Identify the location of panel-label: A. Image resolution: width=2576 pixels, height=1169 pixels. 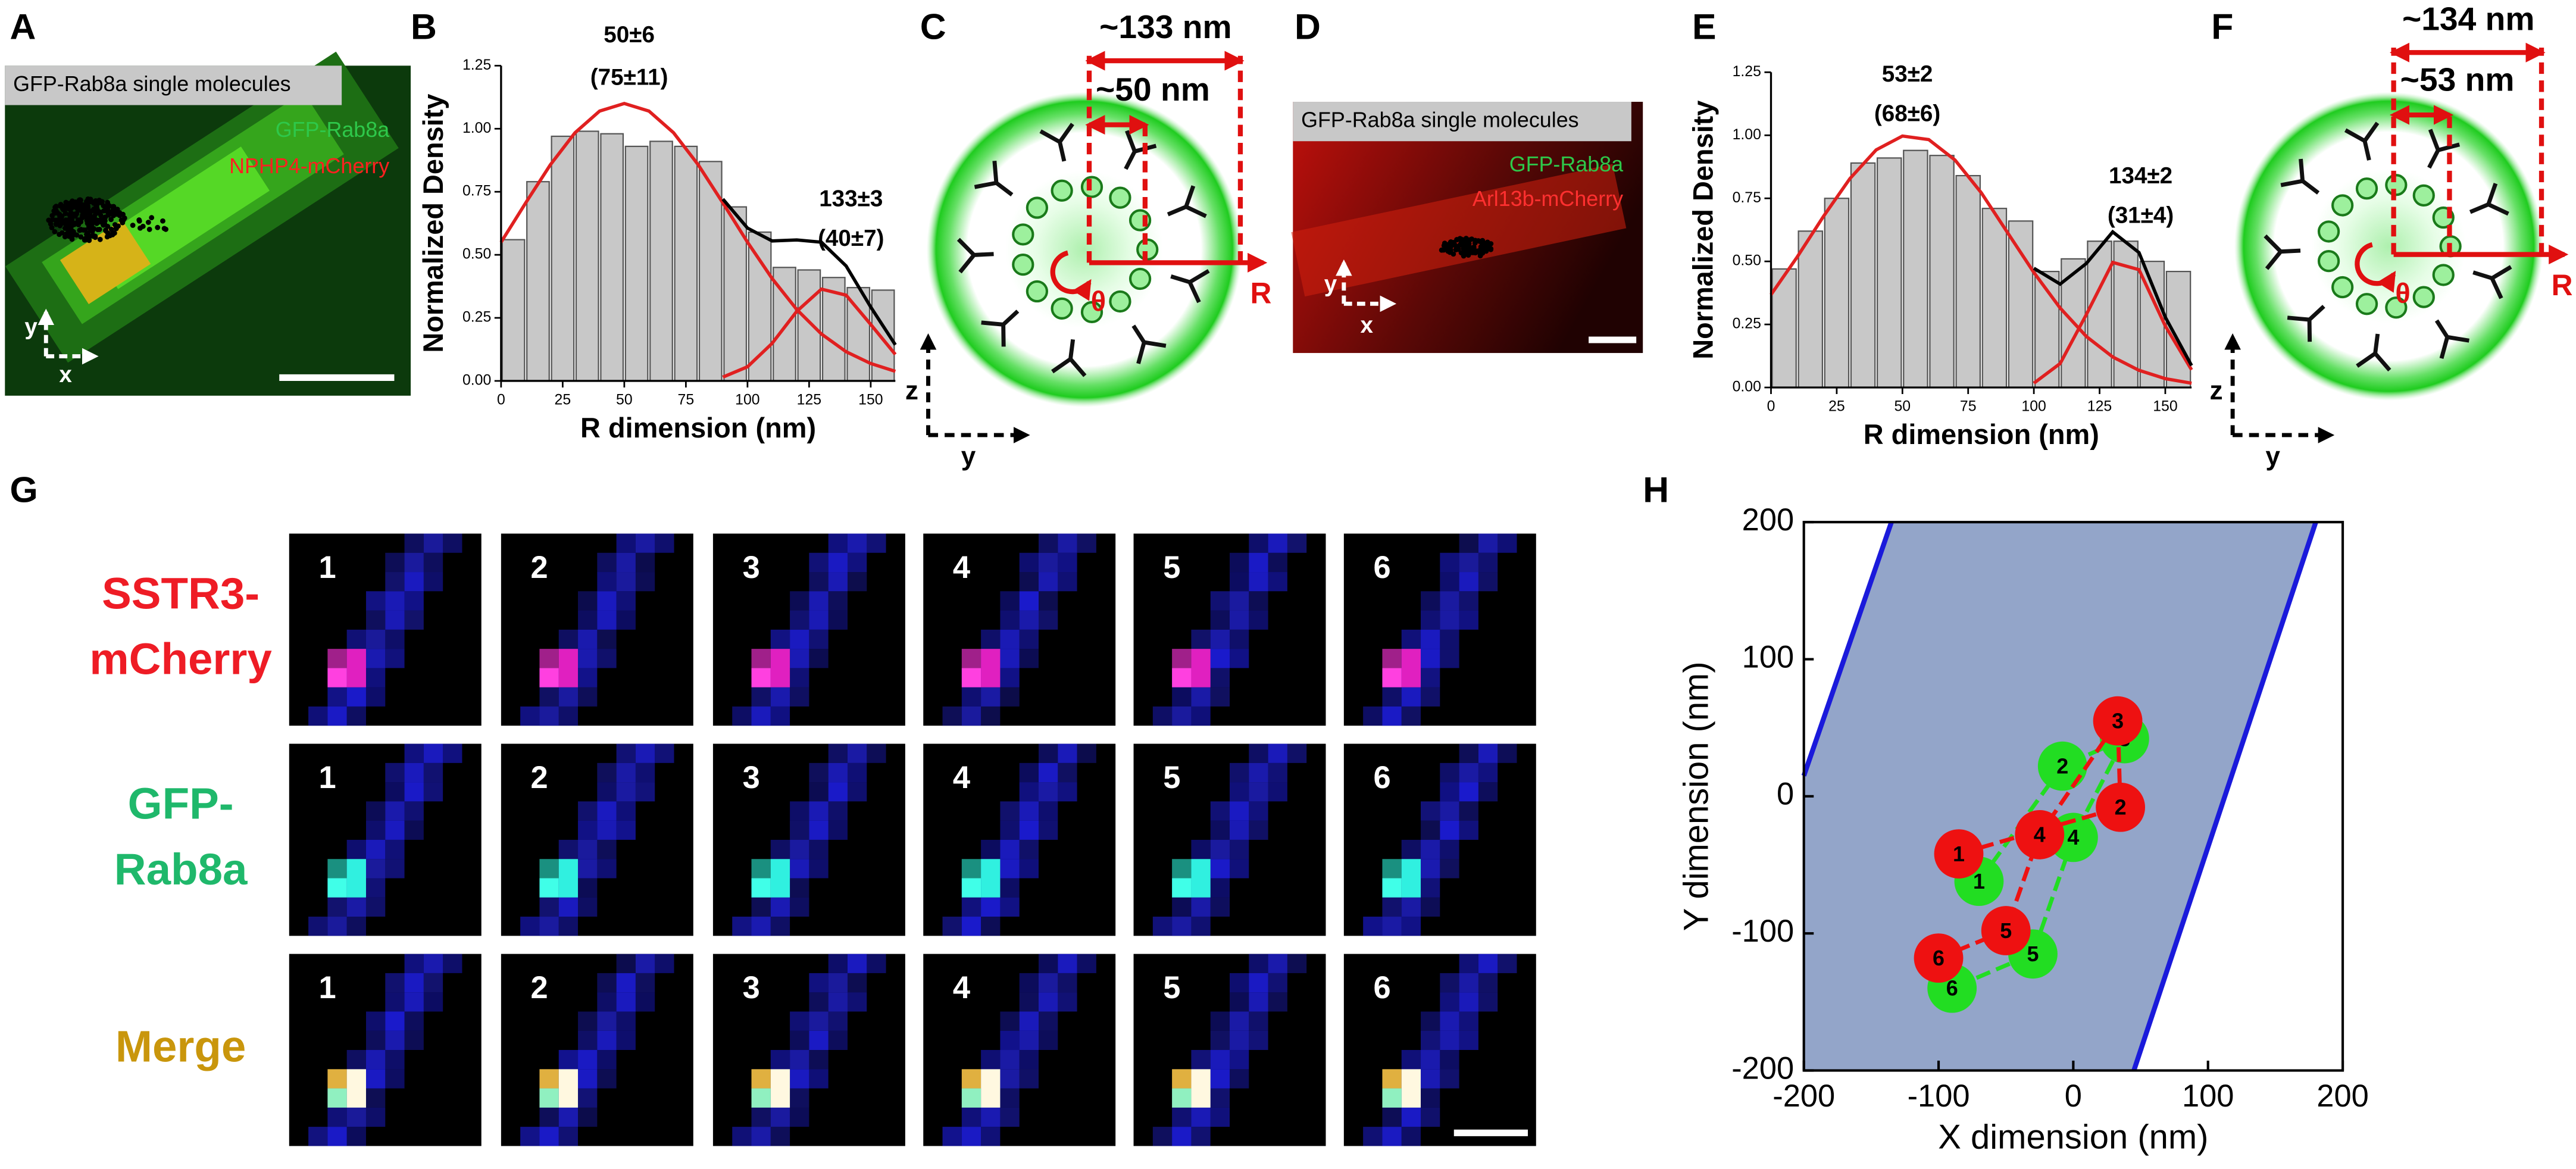
(23, 27).